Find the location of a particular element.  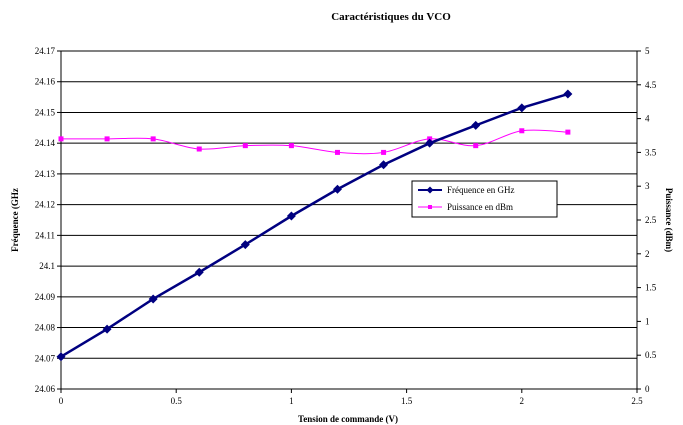

x-tick-label: 0.5 is located at coordinates (177, 401).